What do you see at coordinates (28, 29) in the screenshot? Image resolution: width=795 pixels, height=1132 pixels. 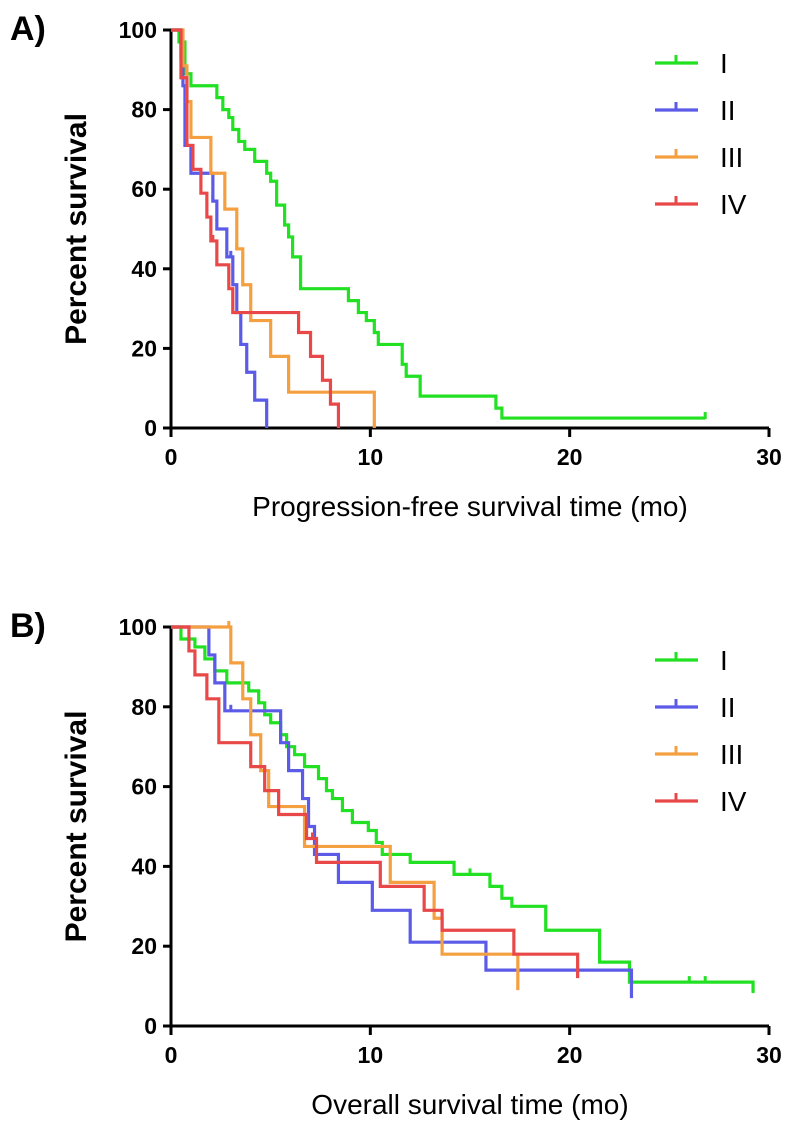 I see `panel-label: A)` at bounding box center [28, 29].